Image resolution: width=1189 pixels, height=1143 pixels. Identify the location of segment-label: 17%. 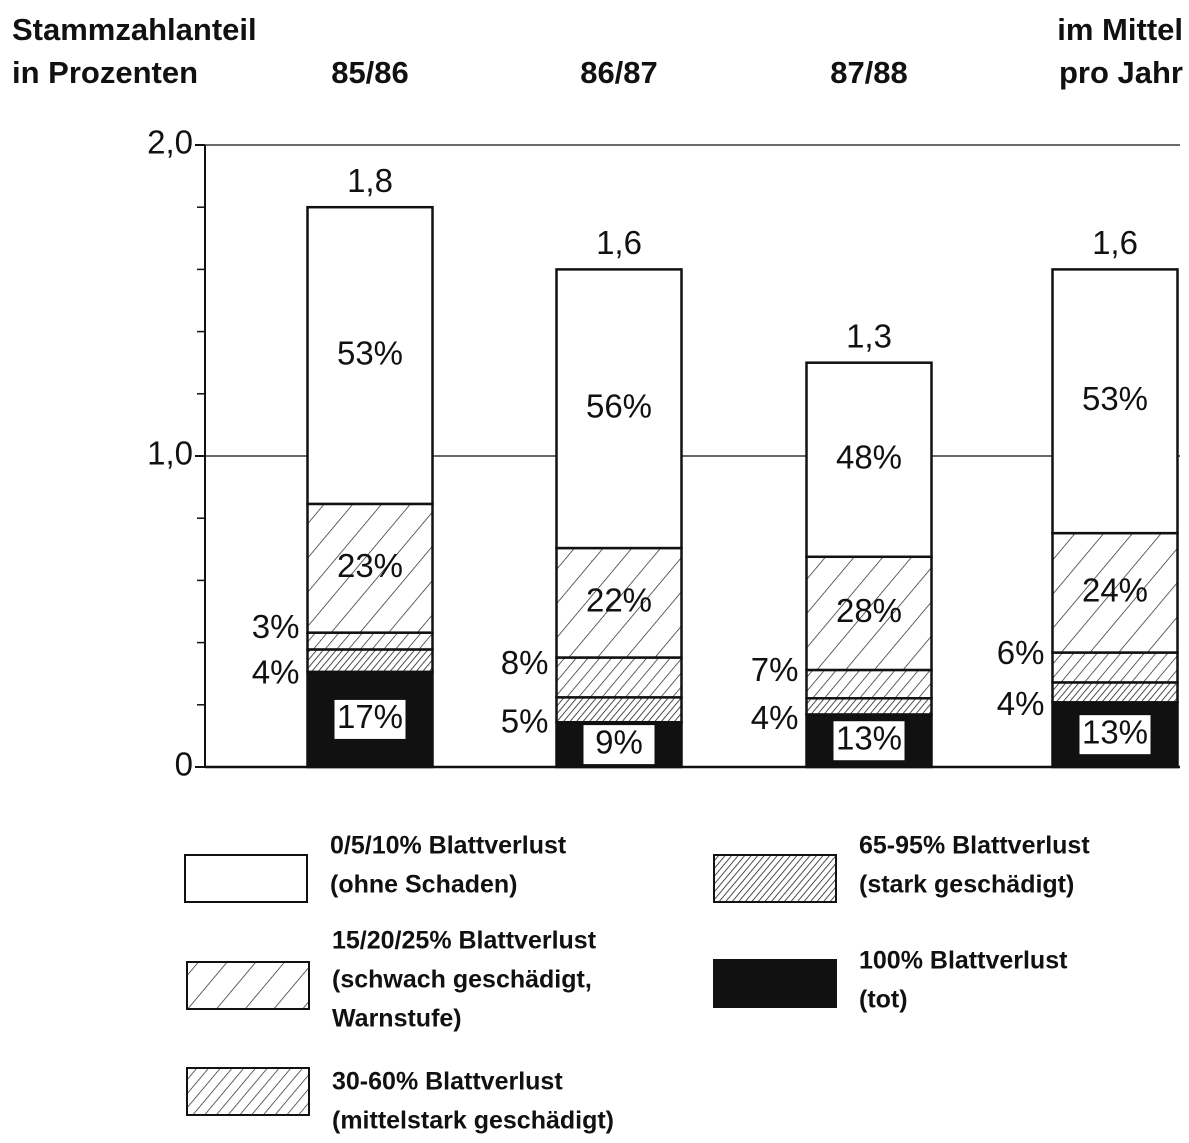
(370, 716).